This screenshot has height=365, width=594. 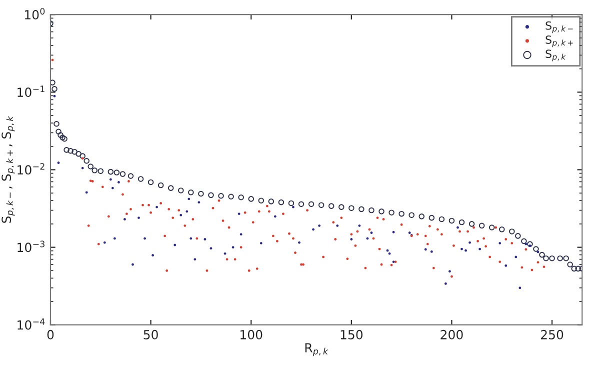 What do you see at coordinates (31, 92) in the screenshot?
I see `y-tick-label: 10$^{−1}$` at bounding box center [31, 92].